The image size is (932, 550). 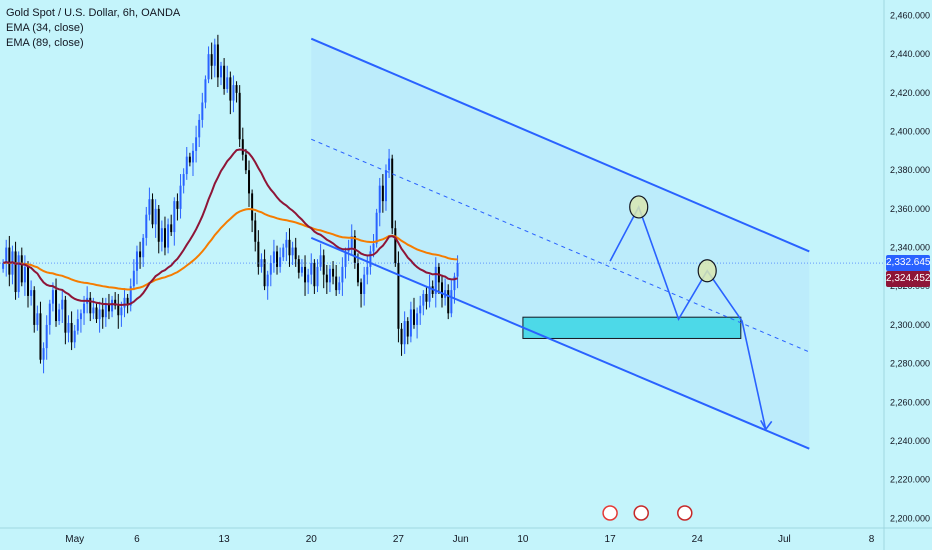 What do you see at coordinates (137, 539) in the screenshot?
I see `x-tick-label: 6` at bounding box center [137, 539].